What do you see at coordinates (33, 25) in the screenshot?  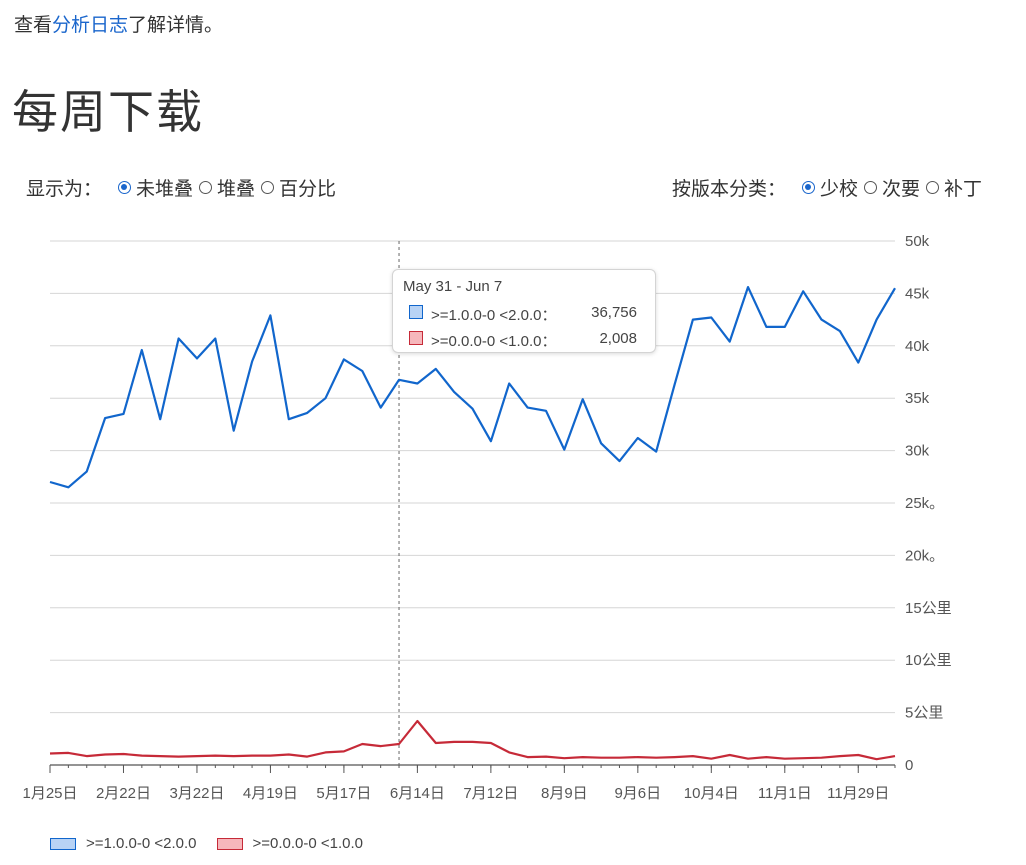 I see `intro-prefix: 查看` at bounding box center [33, 25].